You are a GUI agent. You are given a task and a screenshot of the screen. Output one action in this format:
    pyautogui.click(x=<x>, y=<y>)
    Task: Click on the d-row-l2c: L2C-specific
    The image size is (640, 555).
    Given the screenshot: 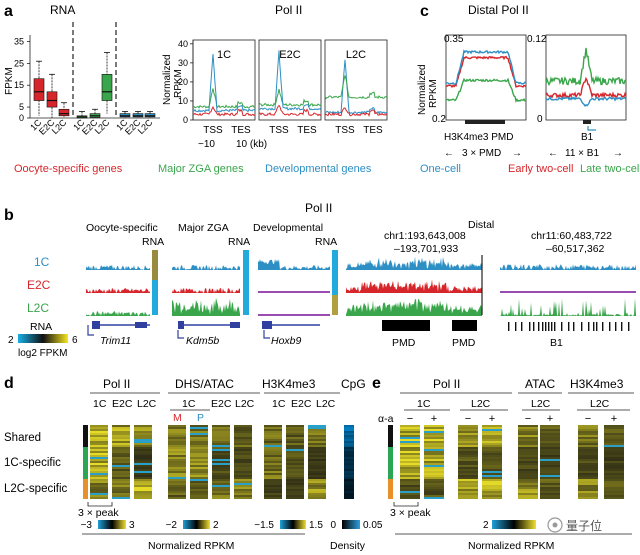 What is the action you would take?
    pyautogui.click(x=36, y=489)
    